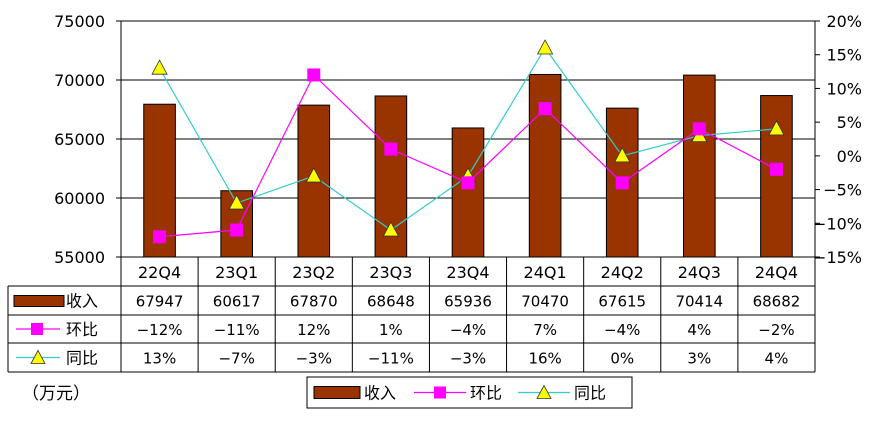 Image resolution: width=880 pixels, height=423 pixels. Describe the element at coordinates (38, 356) in the screenshot. I see `yoy-row-key-marker` at that location.